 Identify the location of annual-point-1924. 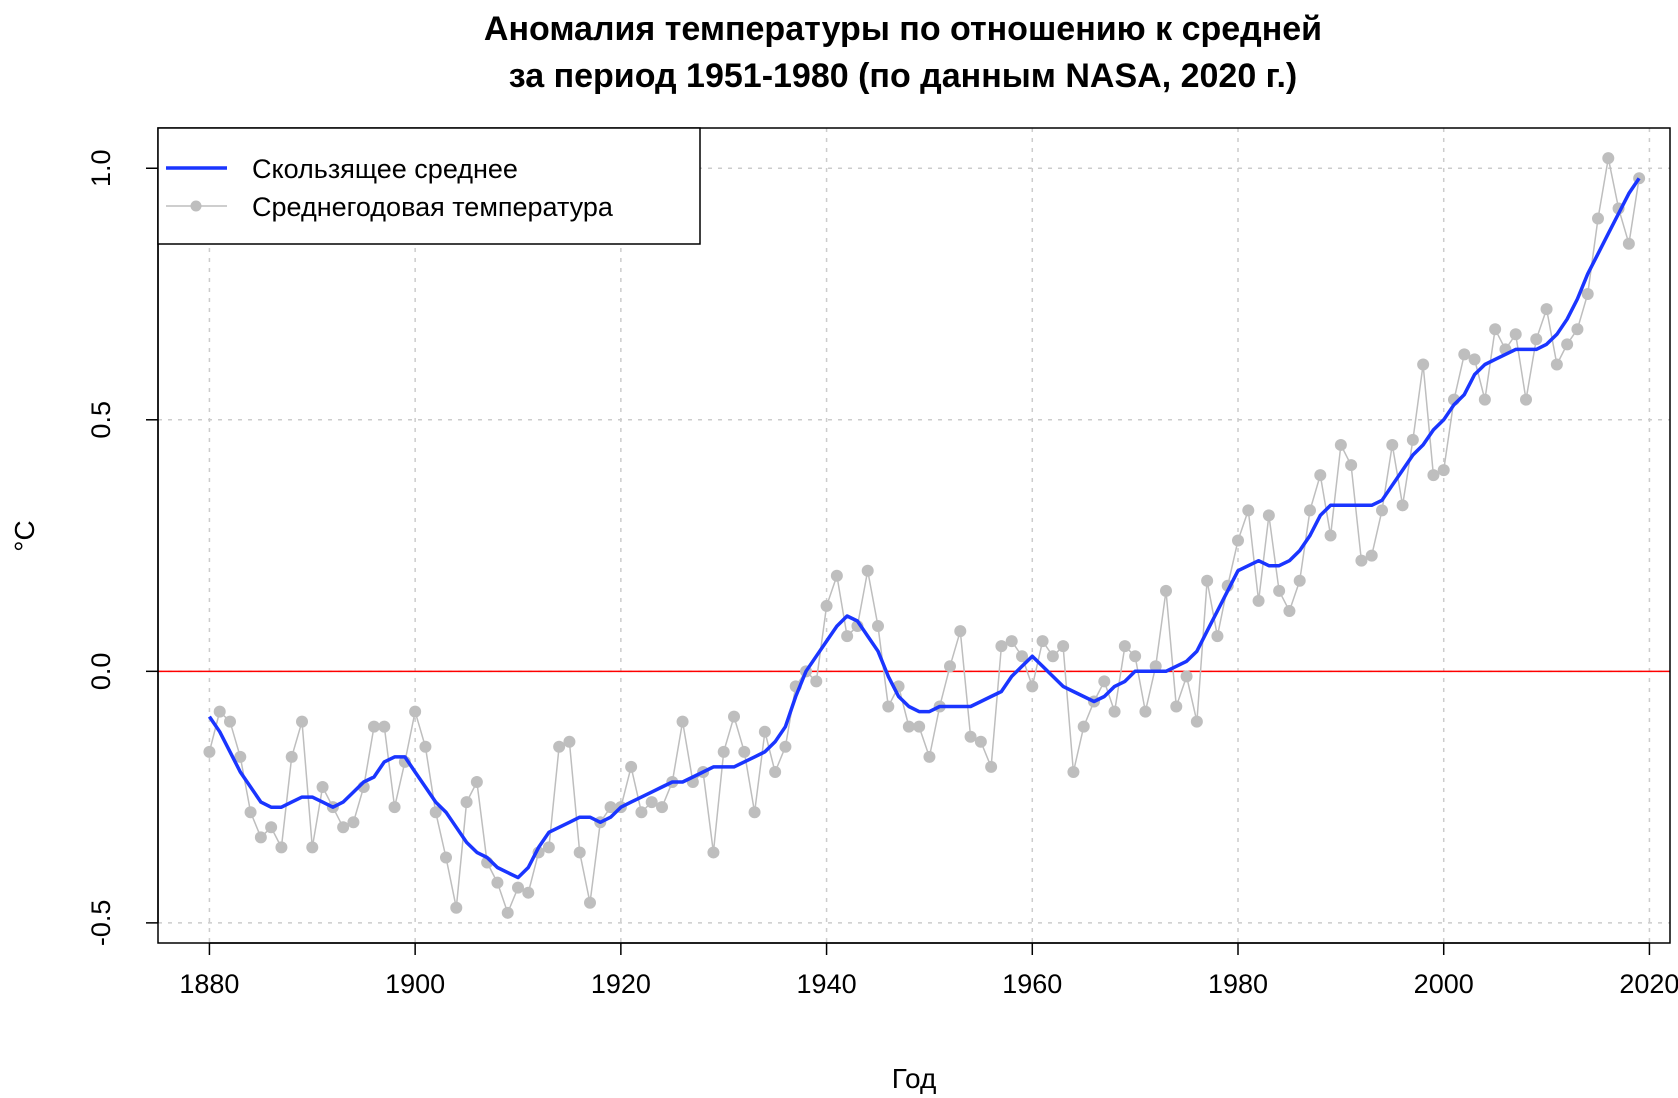
(662, 807).